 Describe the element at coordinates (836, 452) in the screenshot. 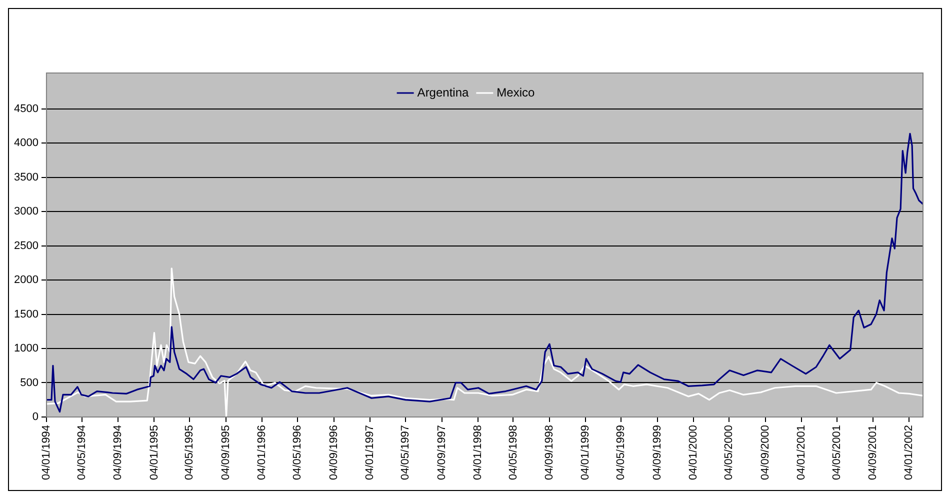

I see `x-tick-label: 04/05/2001` at that location.